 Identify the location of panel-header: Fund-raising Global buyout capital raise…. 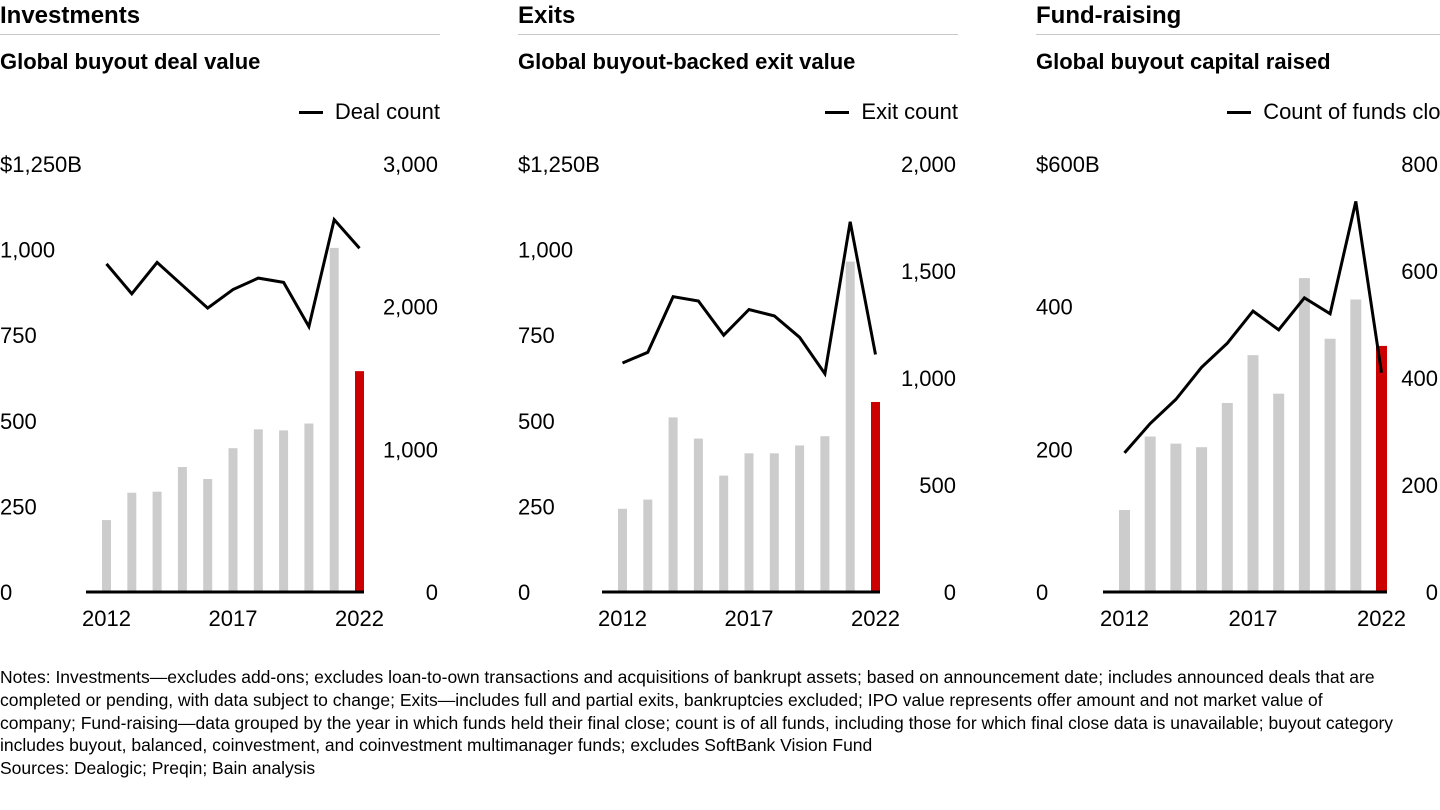
(1238, 37).